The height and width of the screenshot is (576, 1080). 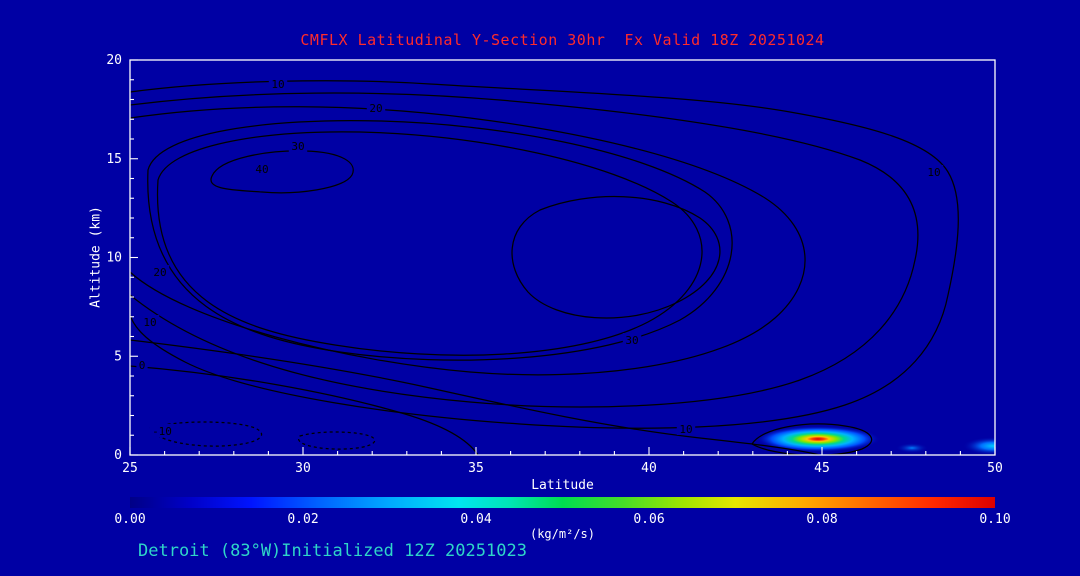 What do you see at coordinates (562, 534) in the screenshot?
I see `colorbar-units: (kg/m²/s)` at bounding box center [562, 534].